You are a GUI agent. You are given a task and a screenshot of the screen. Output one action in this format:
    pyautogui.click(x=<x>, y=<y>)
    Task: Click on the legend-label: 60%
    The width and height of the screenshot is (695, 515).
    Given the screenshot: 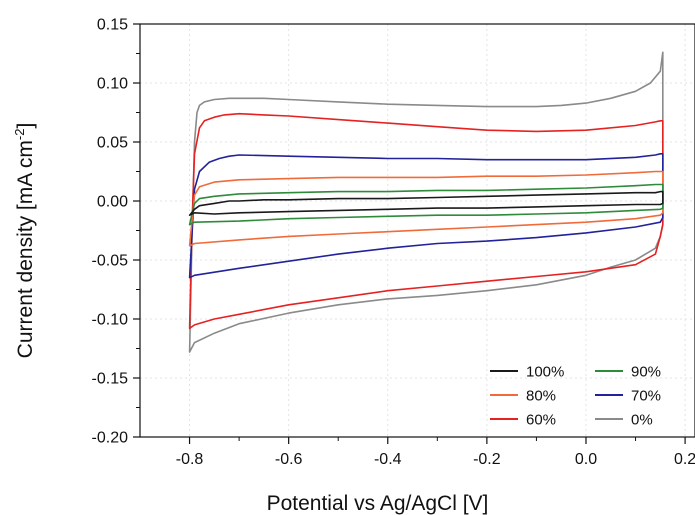 What is the action you would take?
    pyautogui.click(x=541, y=420)
    